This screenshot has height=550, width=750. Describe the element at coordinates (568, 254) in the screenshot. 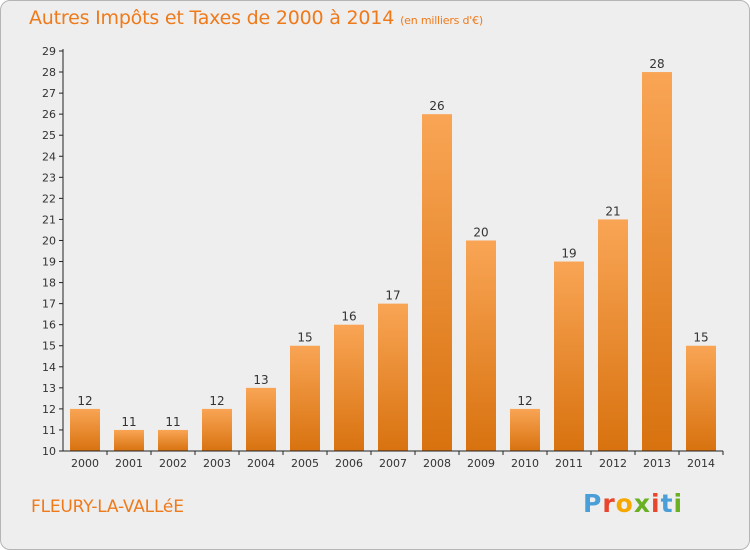

I see `bar-value-label: 19` at that location.